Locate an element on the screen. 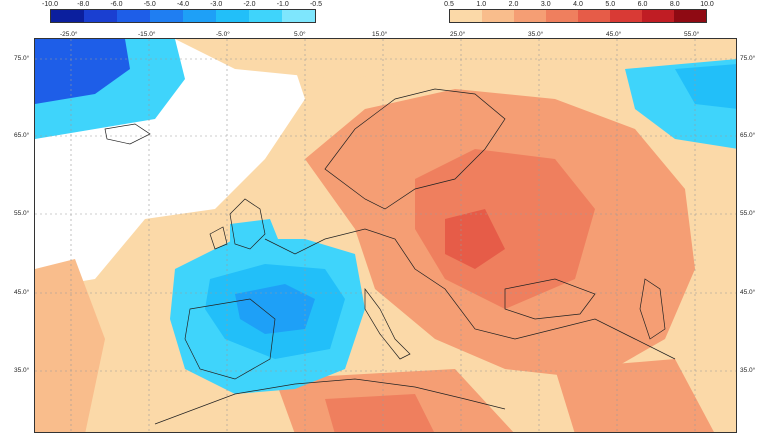 This screenshot has height=433, width=770. latitude-label-left: 65.0° is located at coordinates (22, 135).